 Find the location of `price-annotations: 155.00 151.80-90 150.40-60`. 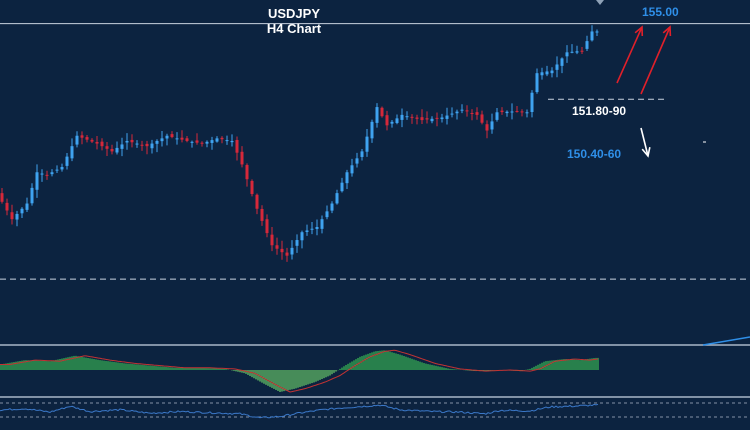

price-annotations: 155.00 151.80-90 150.40-60 is located at coordinates (623, 83).